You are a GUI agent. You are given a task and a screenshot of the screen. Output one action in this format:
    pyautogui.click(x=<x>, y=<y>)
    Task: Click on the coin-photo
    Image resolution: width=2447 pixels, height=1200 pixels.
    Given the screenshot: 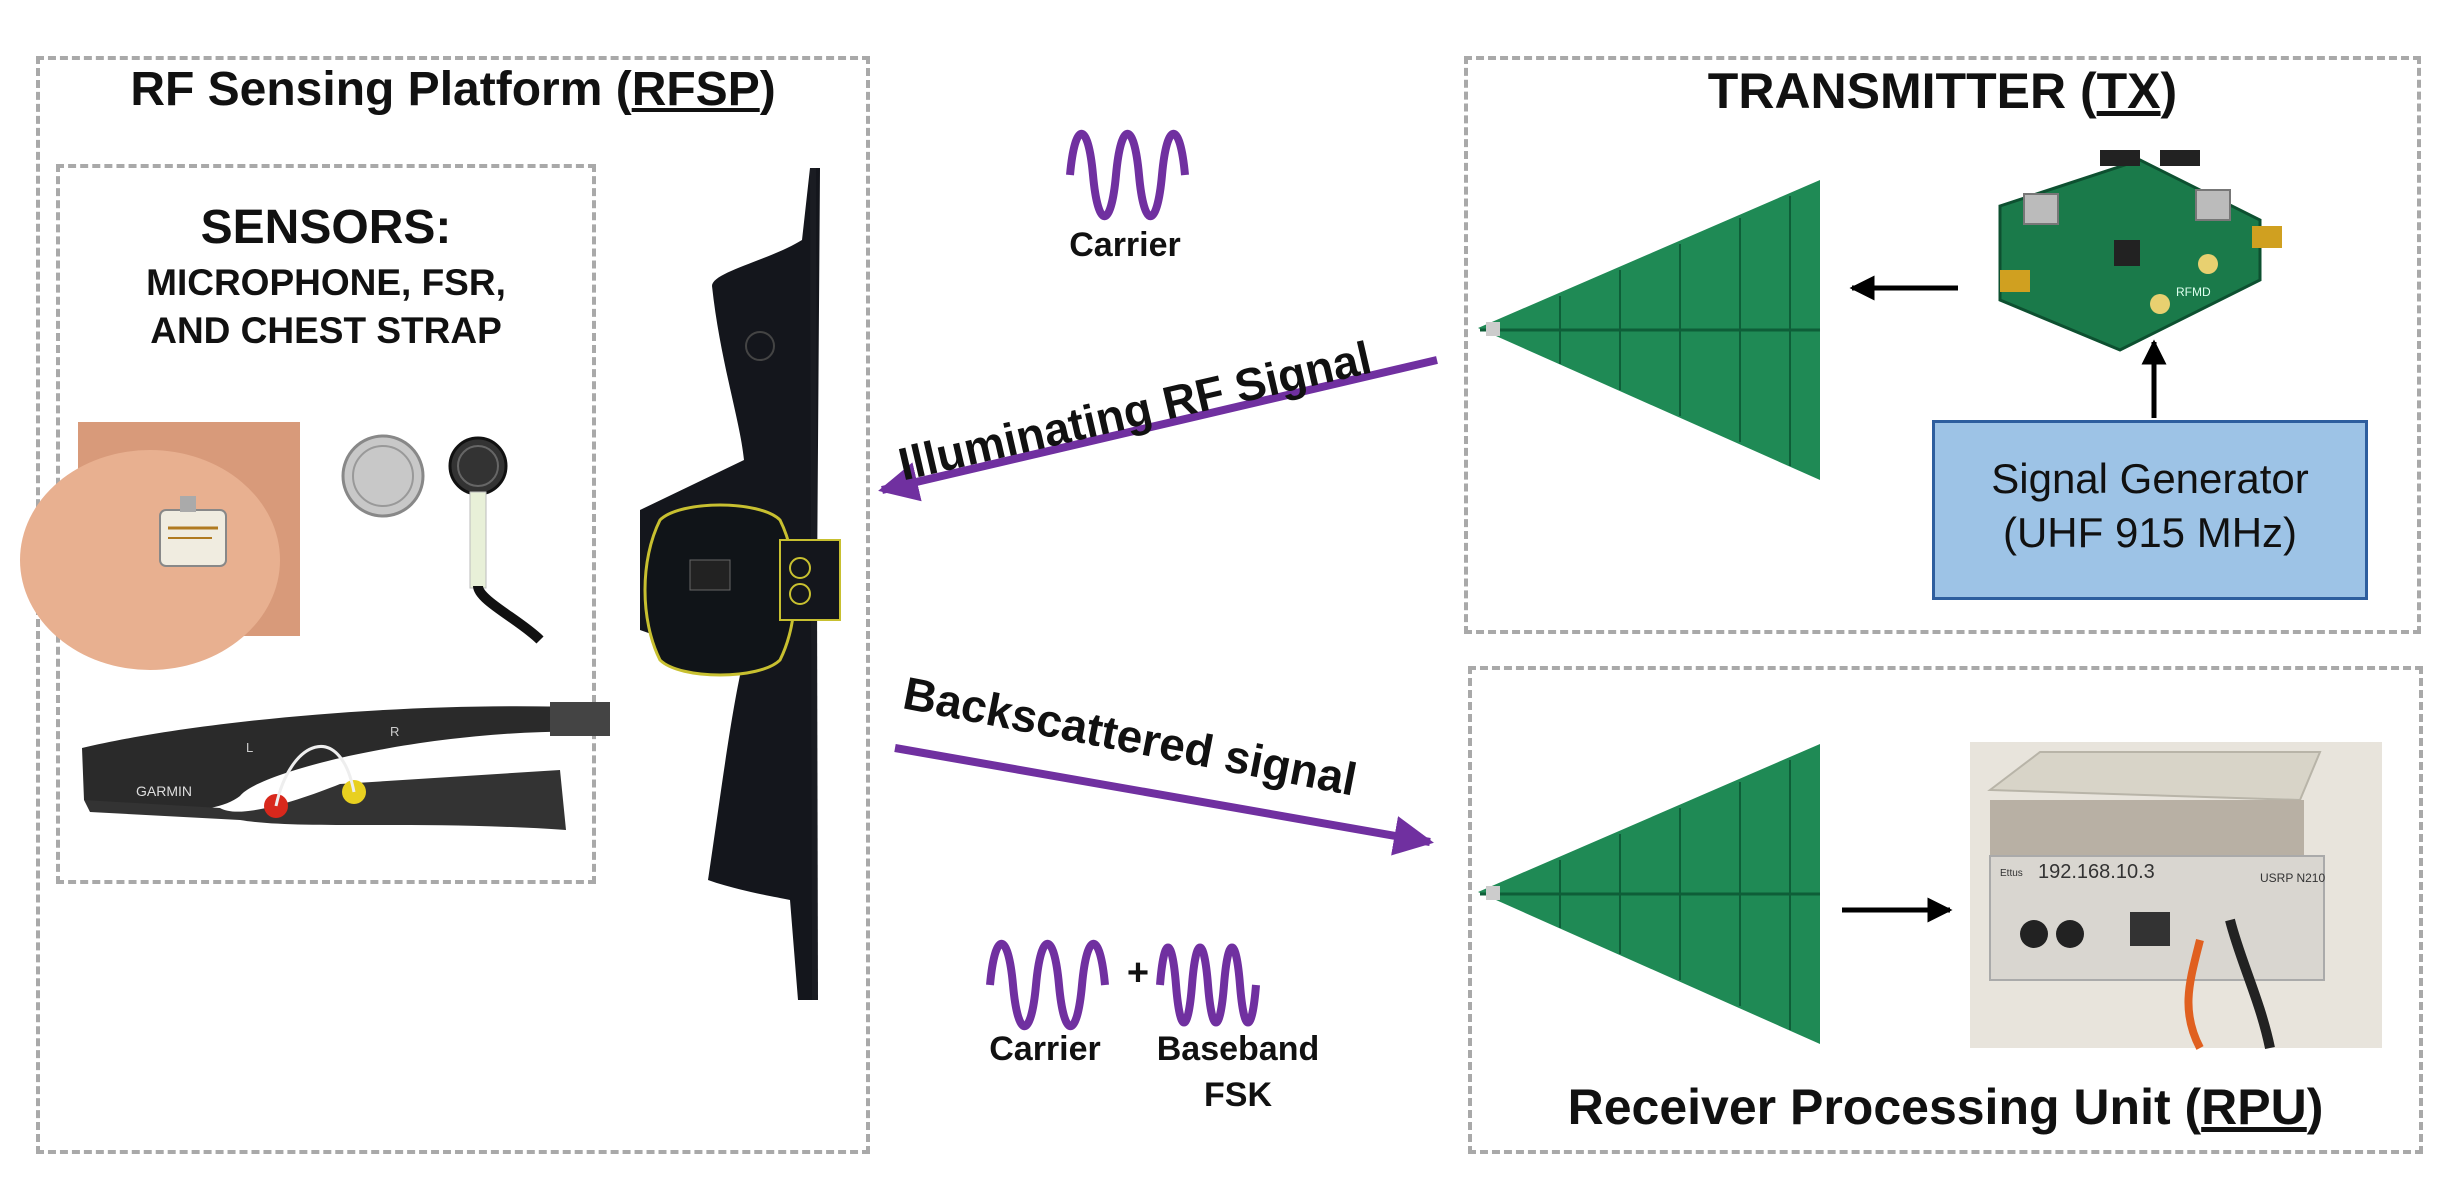 What is the action you would take?
    pyautogui.click(x=383, y=476)
    